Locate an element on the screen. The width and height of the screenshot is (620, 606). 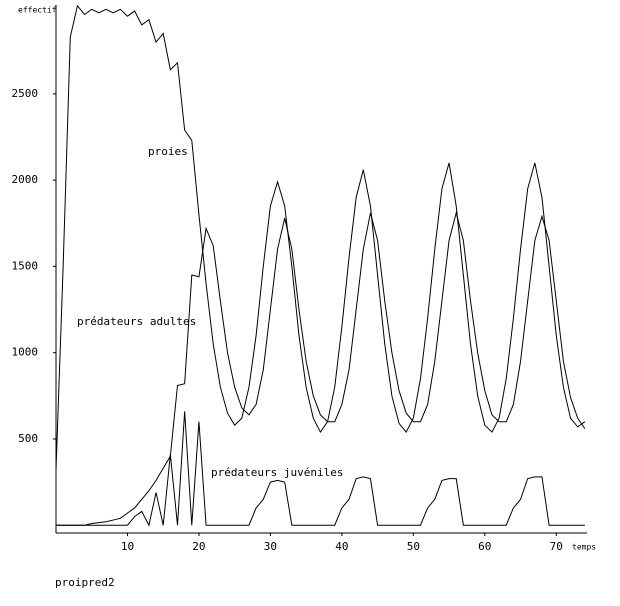
y-axis-label: effectif is located at coordinates (37, 10).